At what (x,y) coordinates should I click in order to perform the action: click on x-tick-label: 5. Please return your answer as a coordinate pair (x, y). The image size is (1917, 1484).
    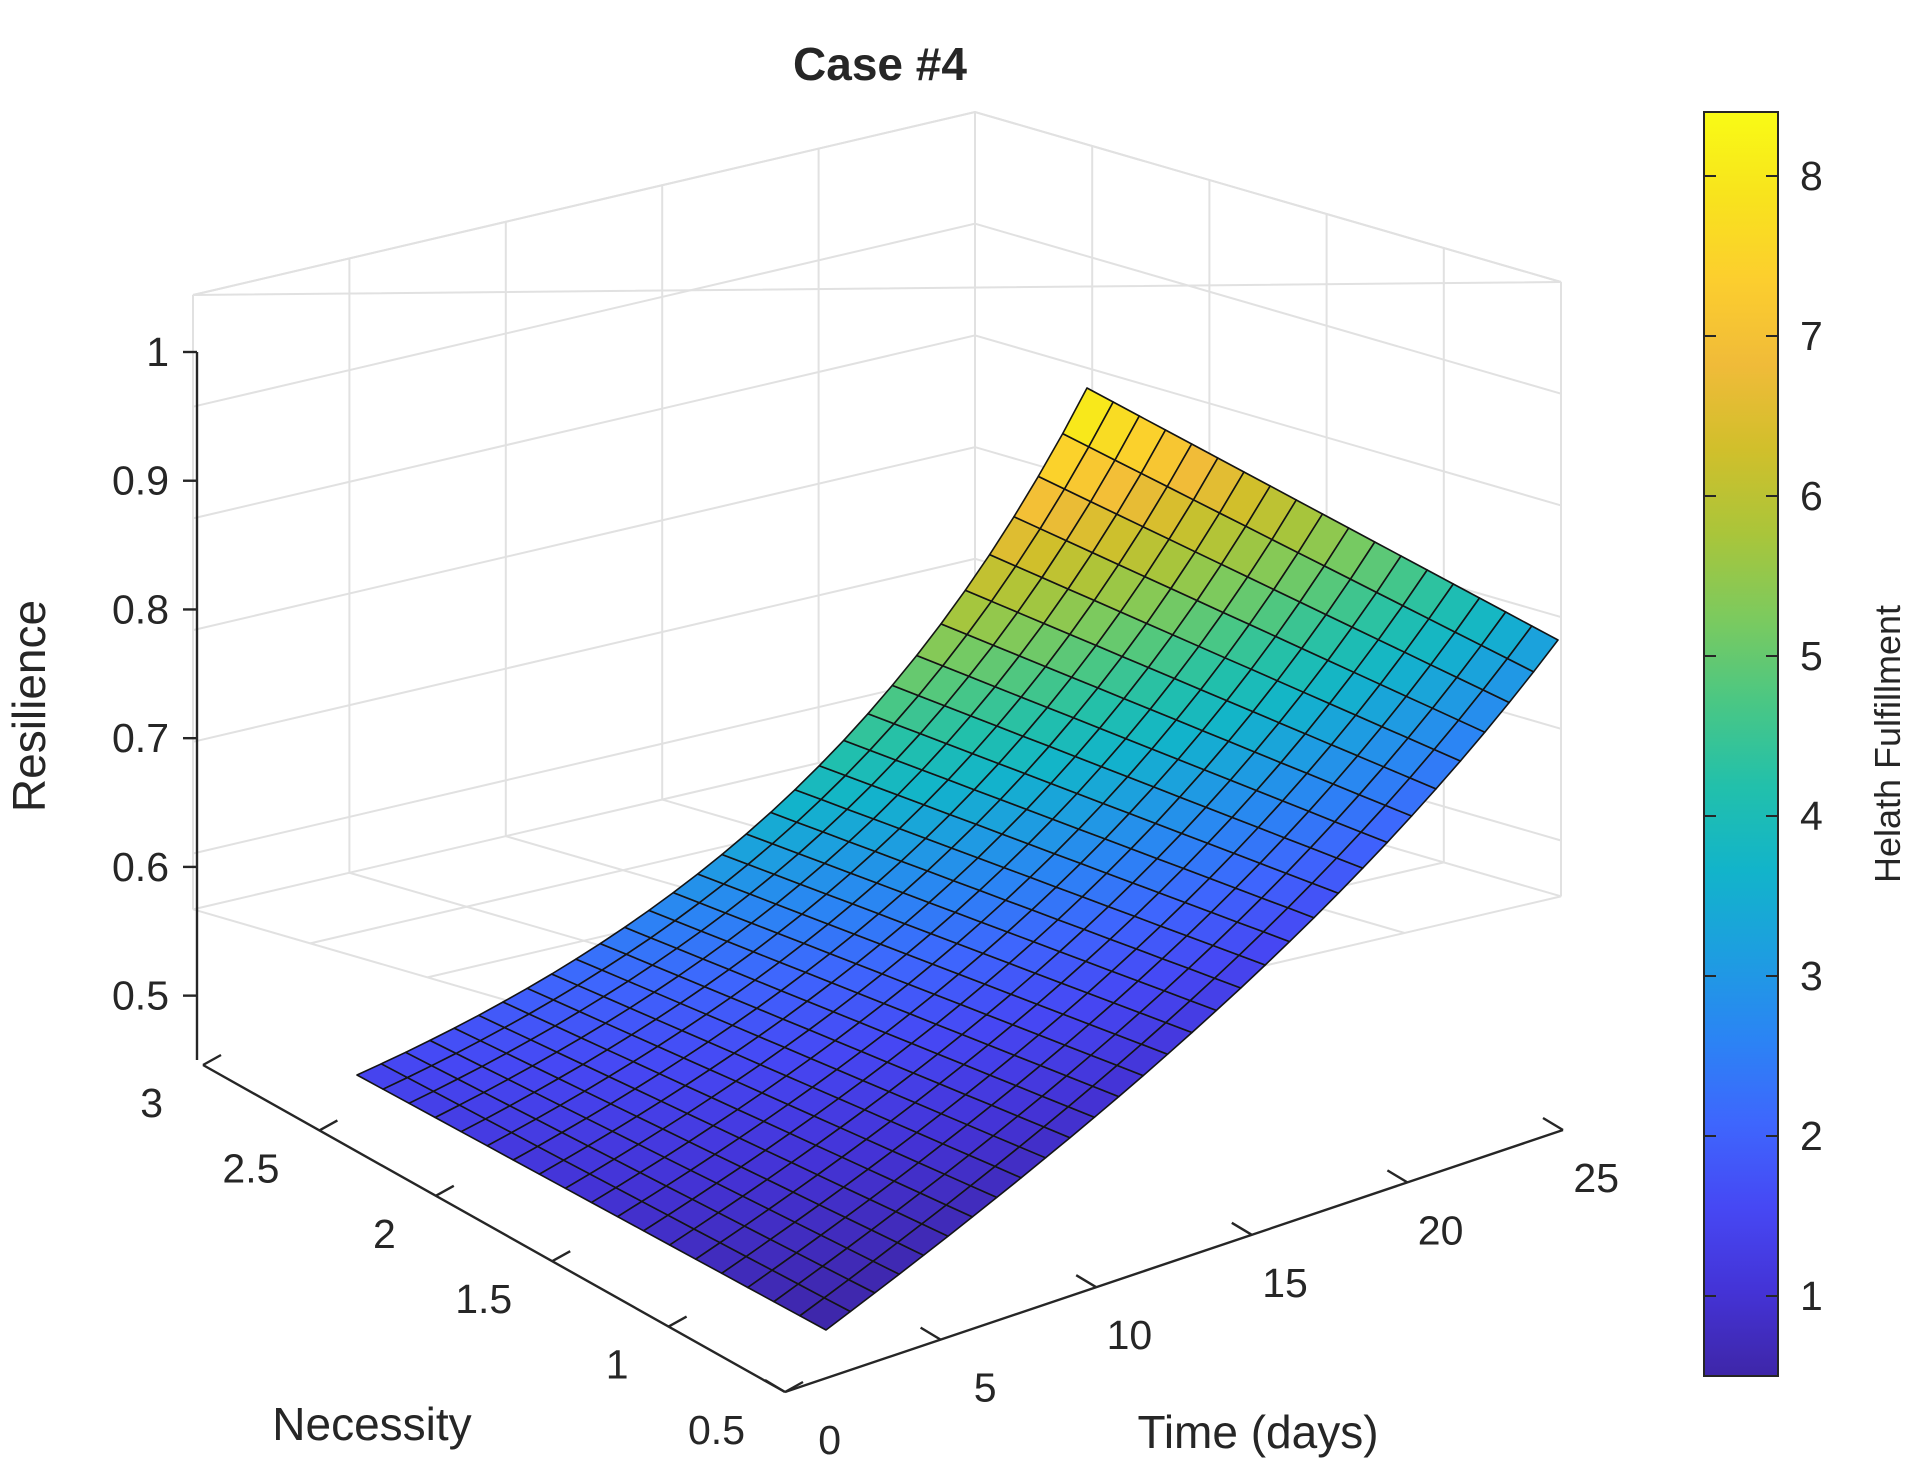
    Looking at the image, I should click on (985, 1388).